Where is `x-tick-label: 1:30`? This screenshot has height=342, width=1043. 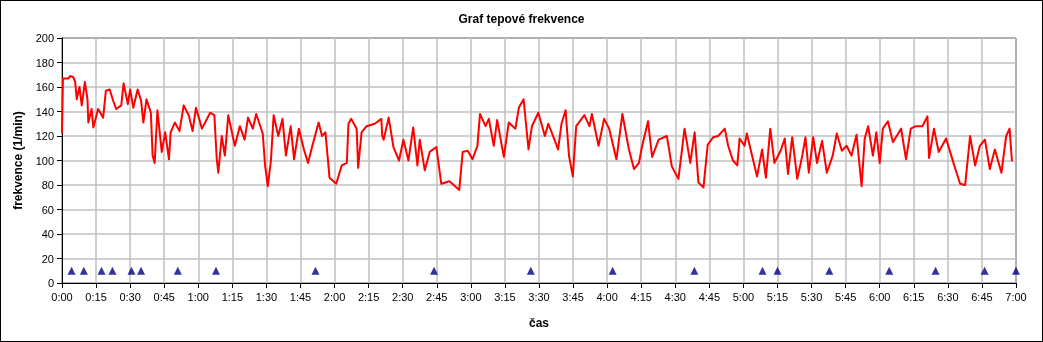 x-tick-label: 1:30 is located at coordinates (266, 296).